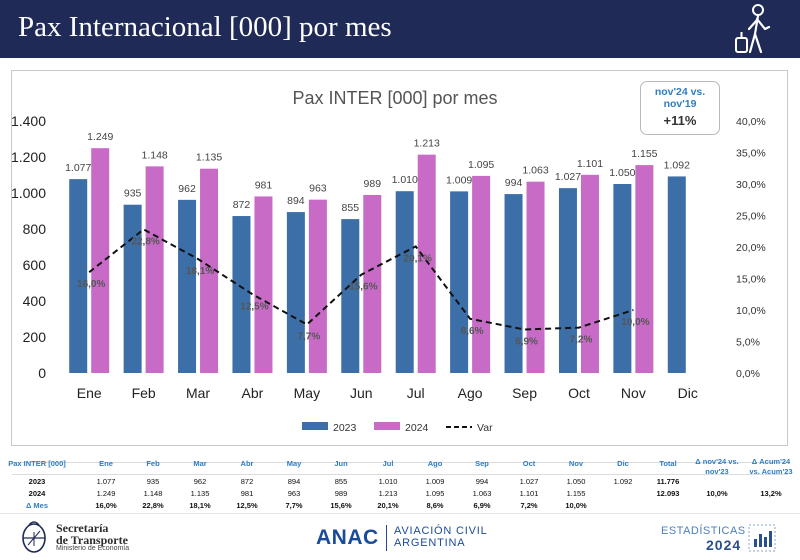 The height and width of the screenshot is (560, 800). I want to click on table-cell: 855, so click(341, 481).